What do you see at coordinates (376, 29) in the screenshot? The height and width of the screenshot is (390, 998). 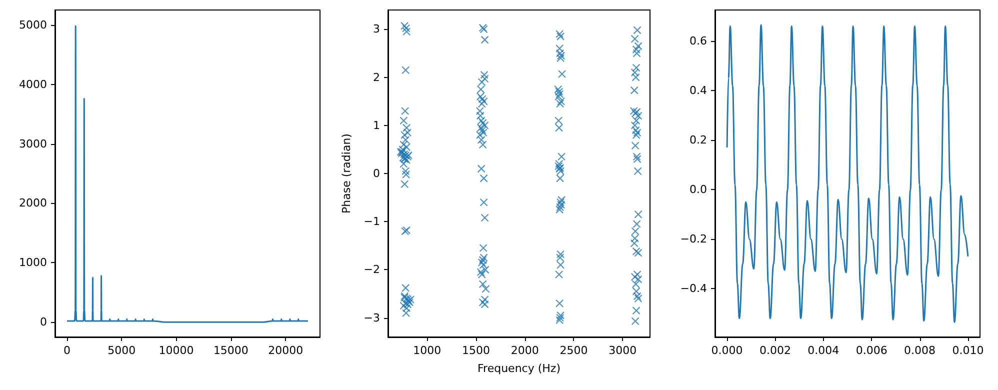 I see `y-tick-label: 3` at bounding box center [376, 29].